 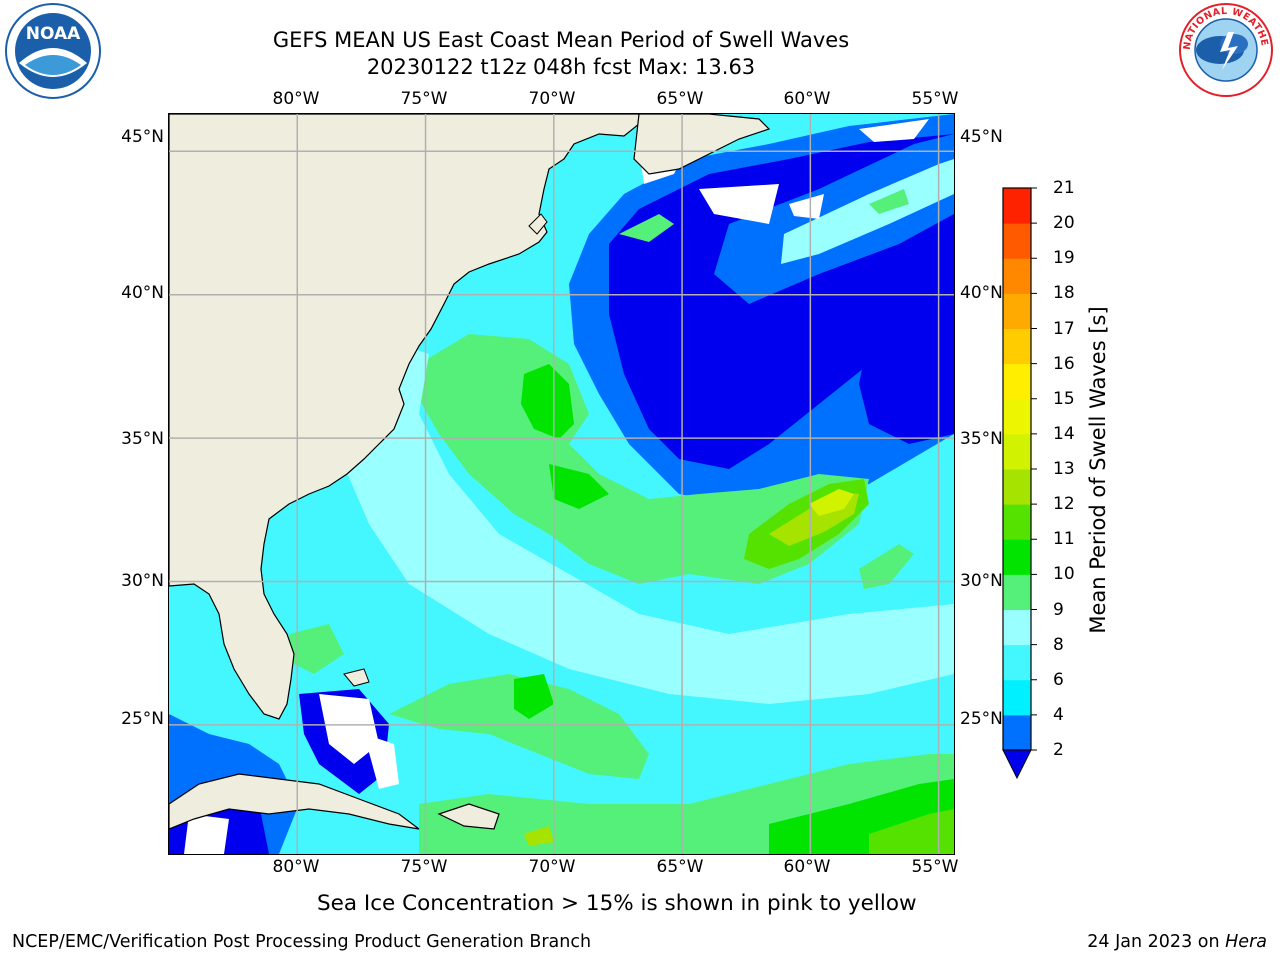 What do you see at coordinates (935, 867) in the screenshot?
I see `lon-tick-bottom-55w: 55°W` at bounding box center [935, 867].